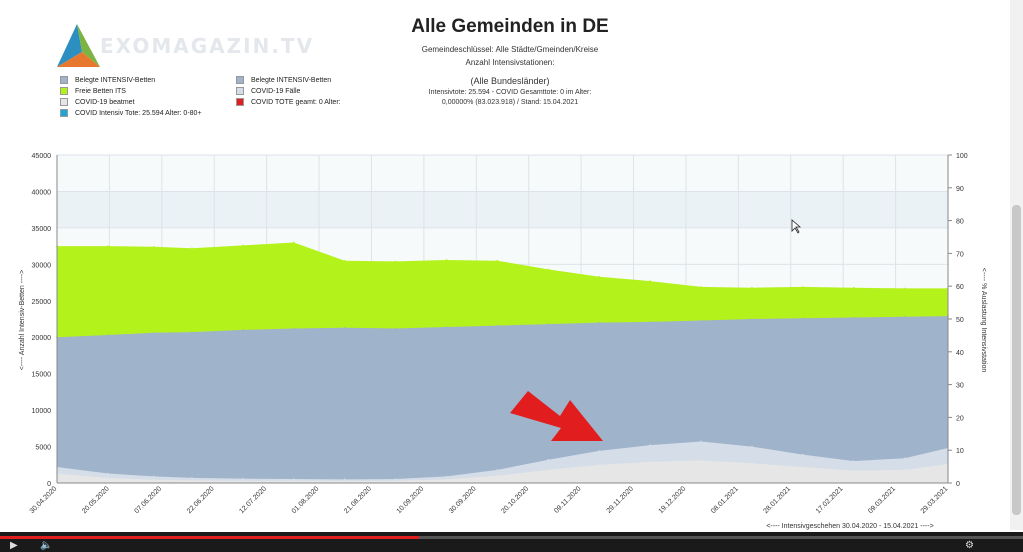 Image resolution: width=1023 pixels, height=552 pixels. Describe the element at coordinates (960, 189) in the screenshot. I see `y-tick-label-right: 90` at that location.